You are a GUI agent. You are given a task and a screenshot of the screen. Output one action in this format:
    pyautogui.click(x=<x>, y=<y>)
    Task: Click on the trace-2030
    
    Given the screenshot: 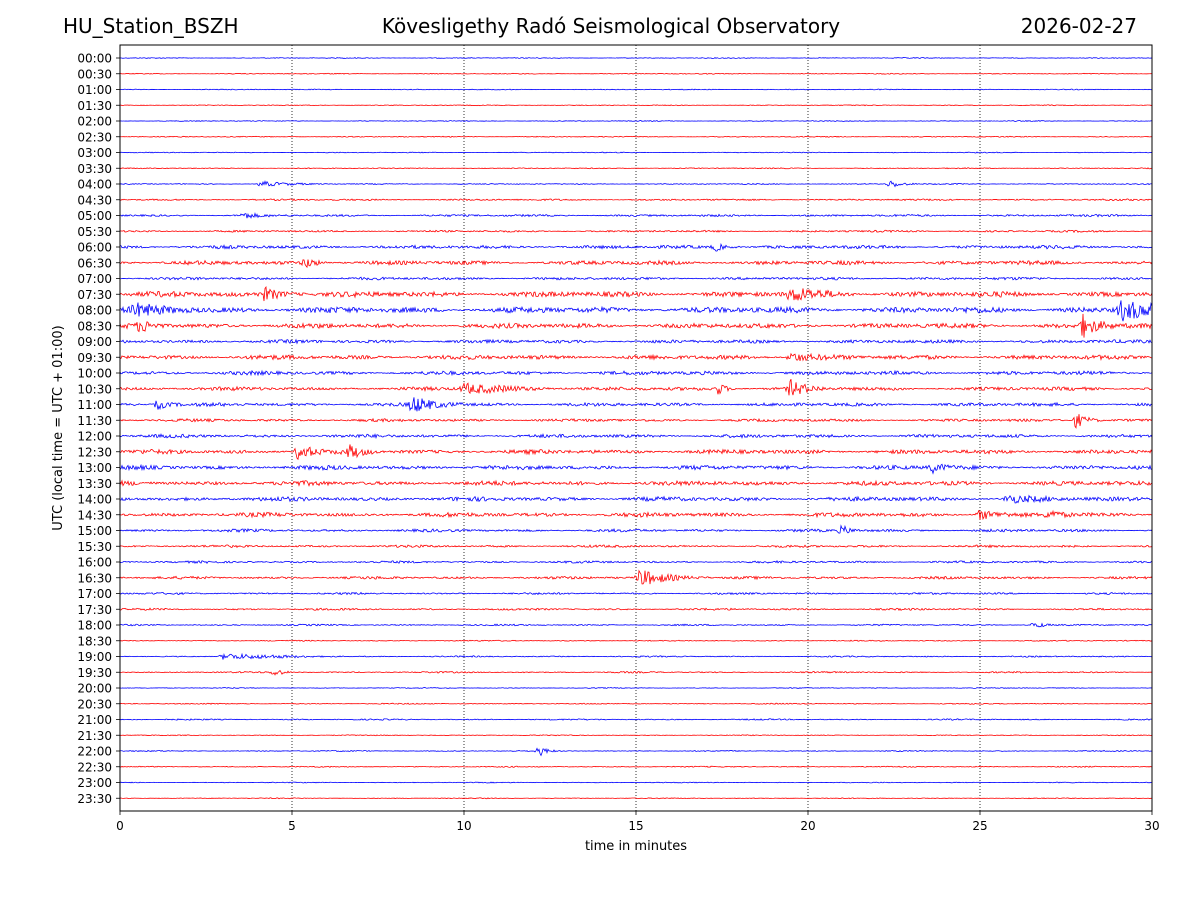 What is the action you would take?
    pyautogui.click(x=636, y=703)
    